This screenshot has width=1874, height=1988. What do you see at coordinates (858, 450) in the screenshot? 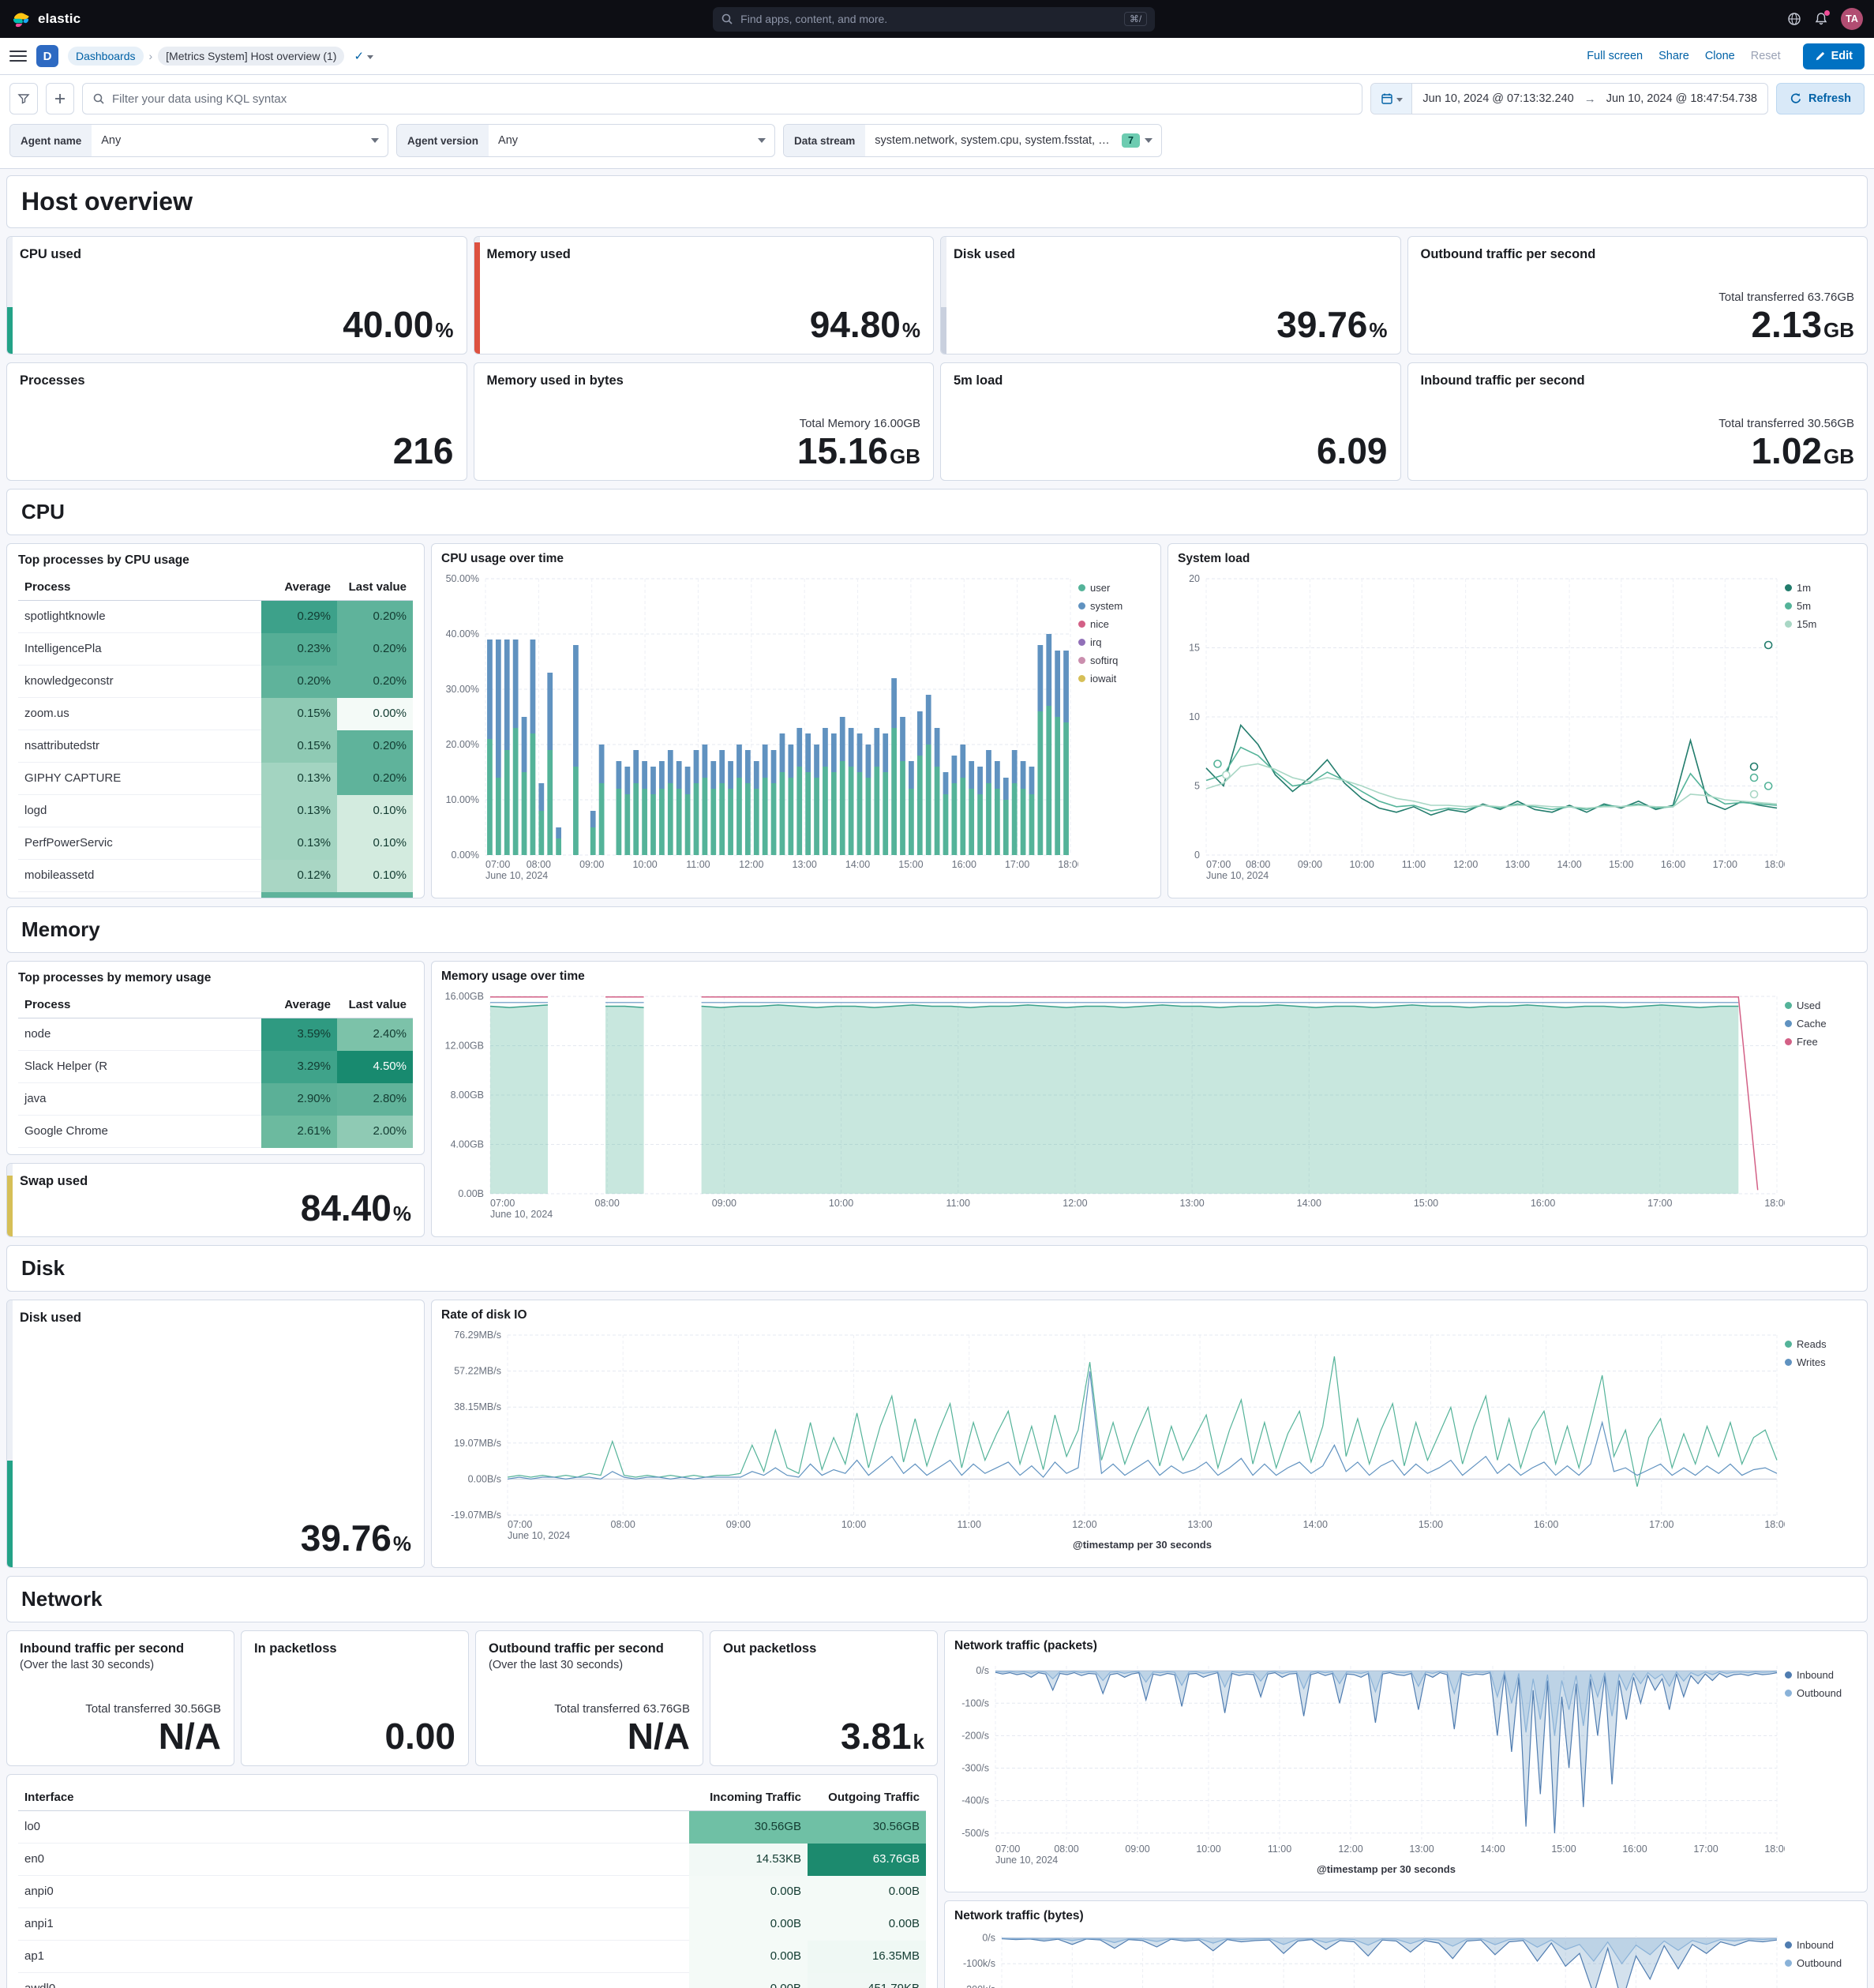
I see `metric-value: 15.16GB` at bounding box center [858, 450].